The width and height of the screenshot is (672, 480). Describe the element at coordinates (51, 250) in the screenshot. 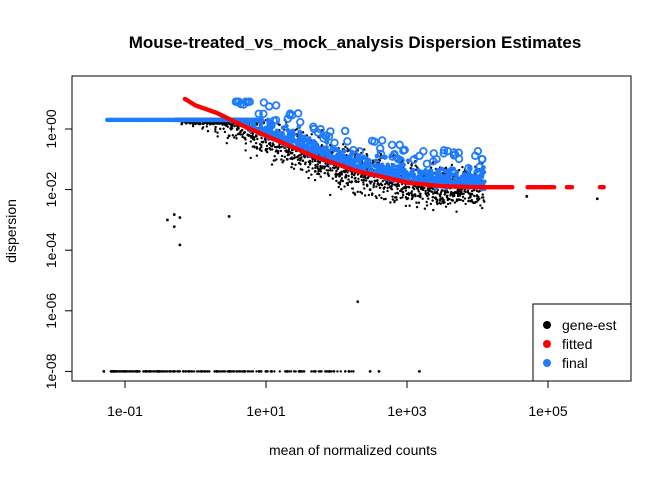

I see `y-tick-label: 1e-04` at that location.